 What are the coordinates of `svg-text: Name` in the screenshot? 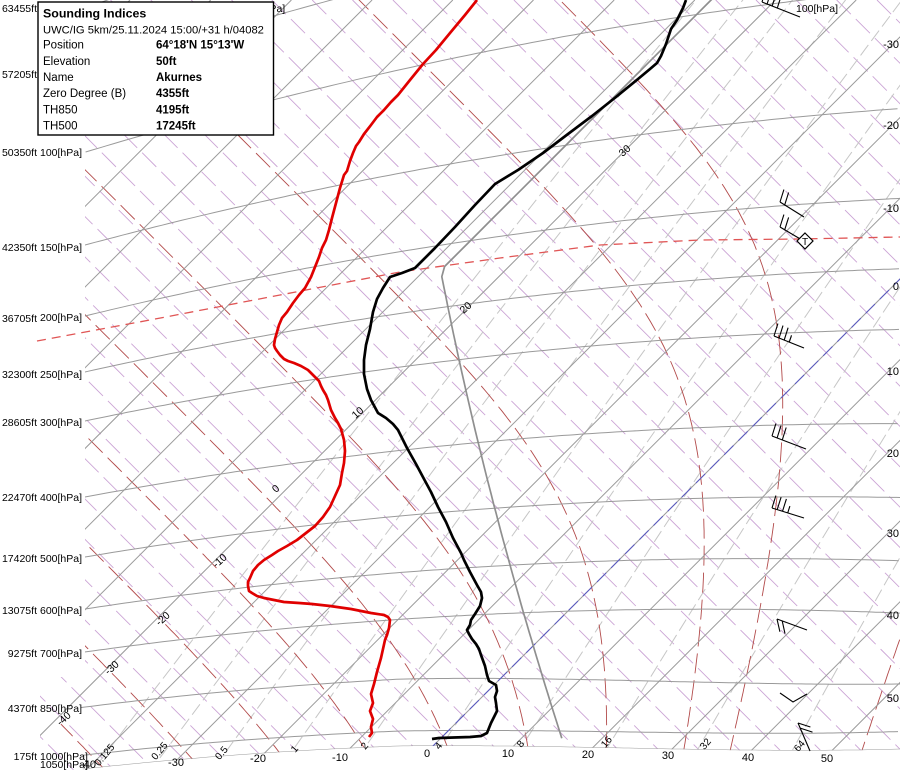 It's located at (58, 78).